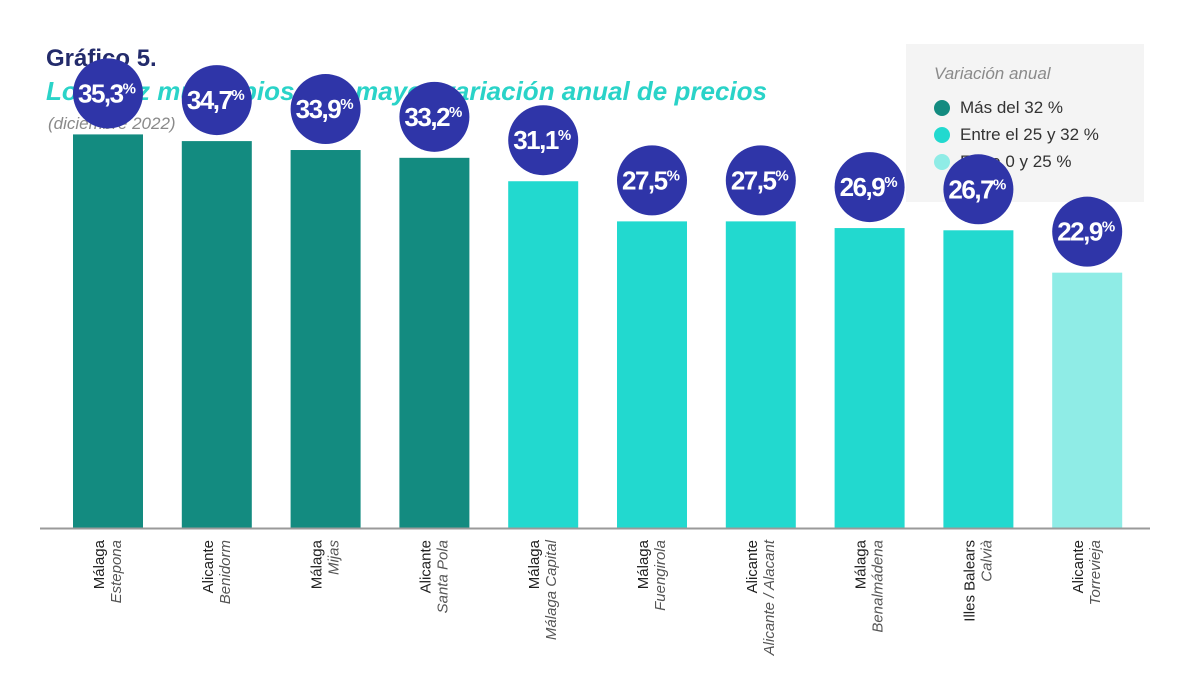  What do you see at coordinates (116, 571) in the screenshot?
I see `municipality-label: Estepona` at bounding box center [116, 571].